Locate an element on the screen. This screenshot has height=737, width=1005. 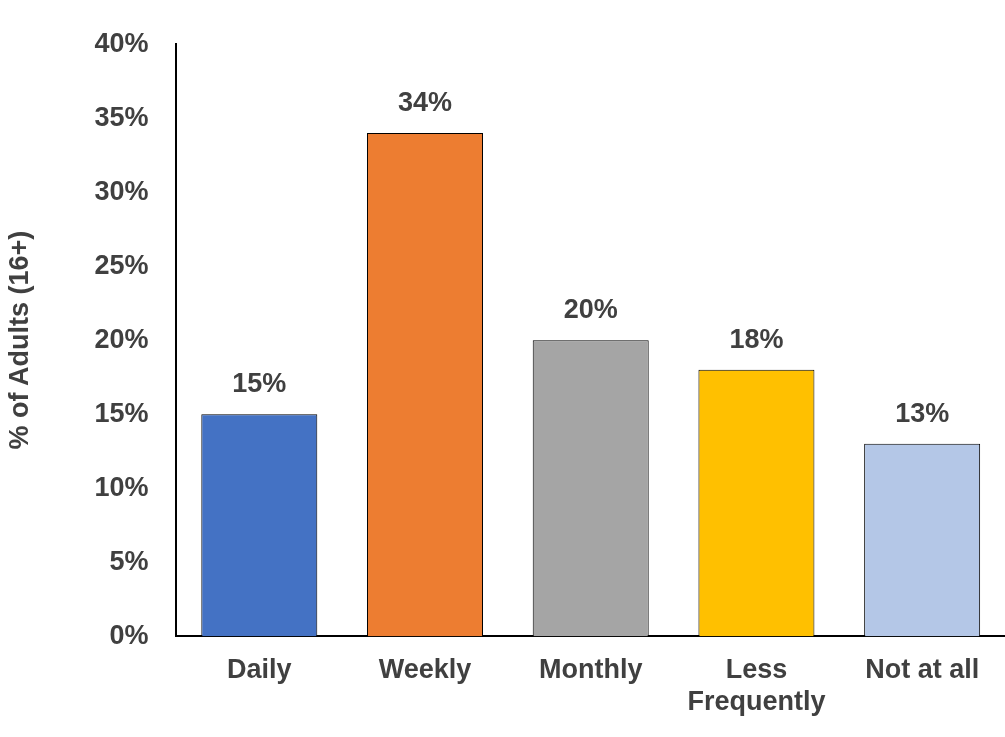
data-label: 13% is located at coordinates (922, 412).